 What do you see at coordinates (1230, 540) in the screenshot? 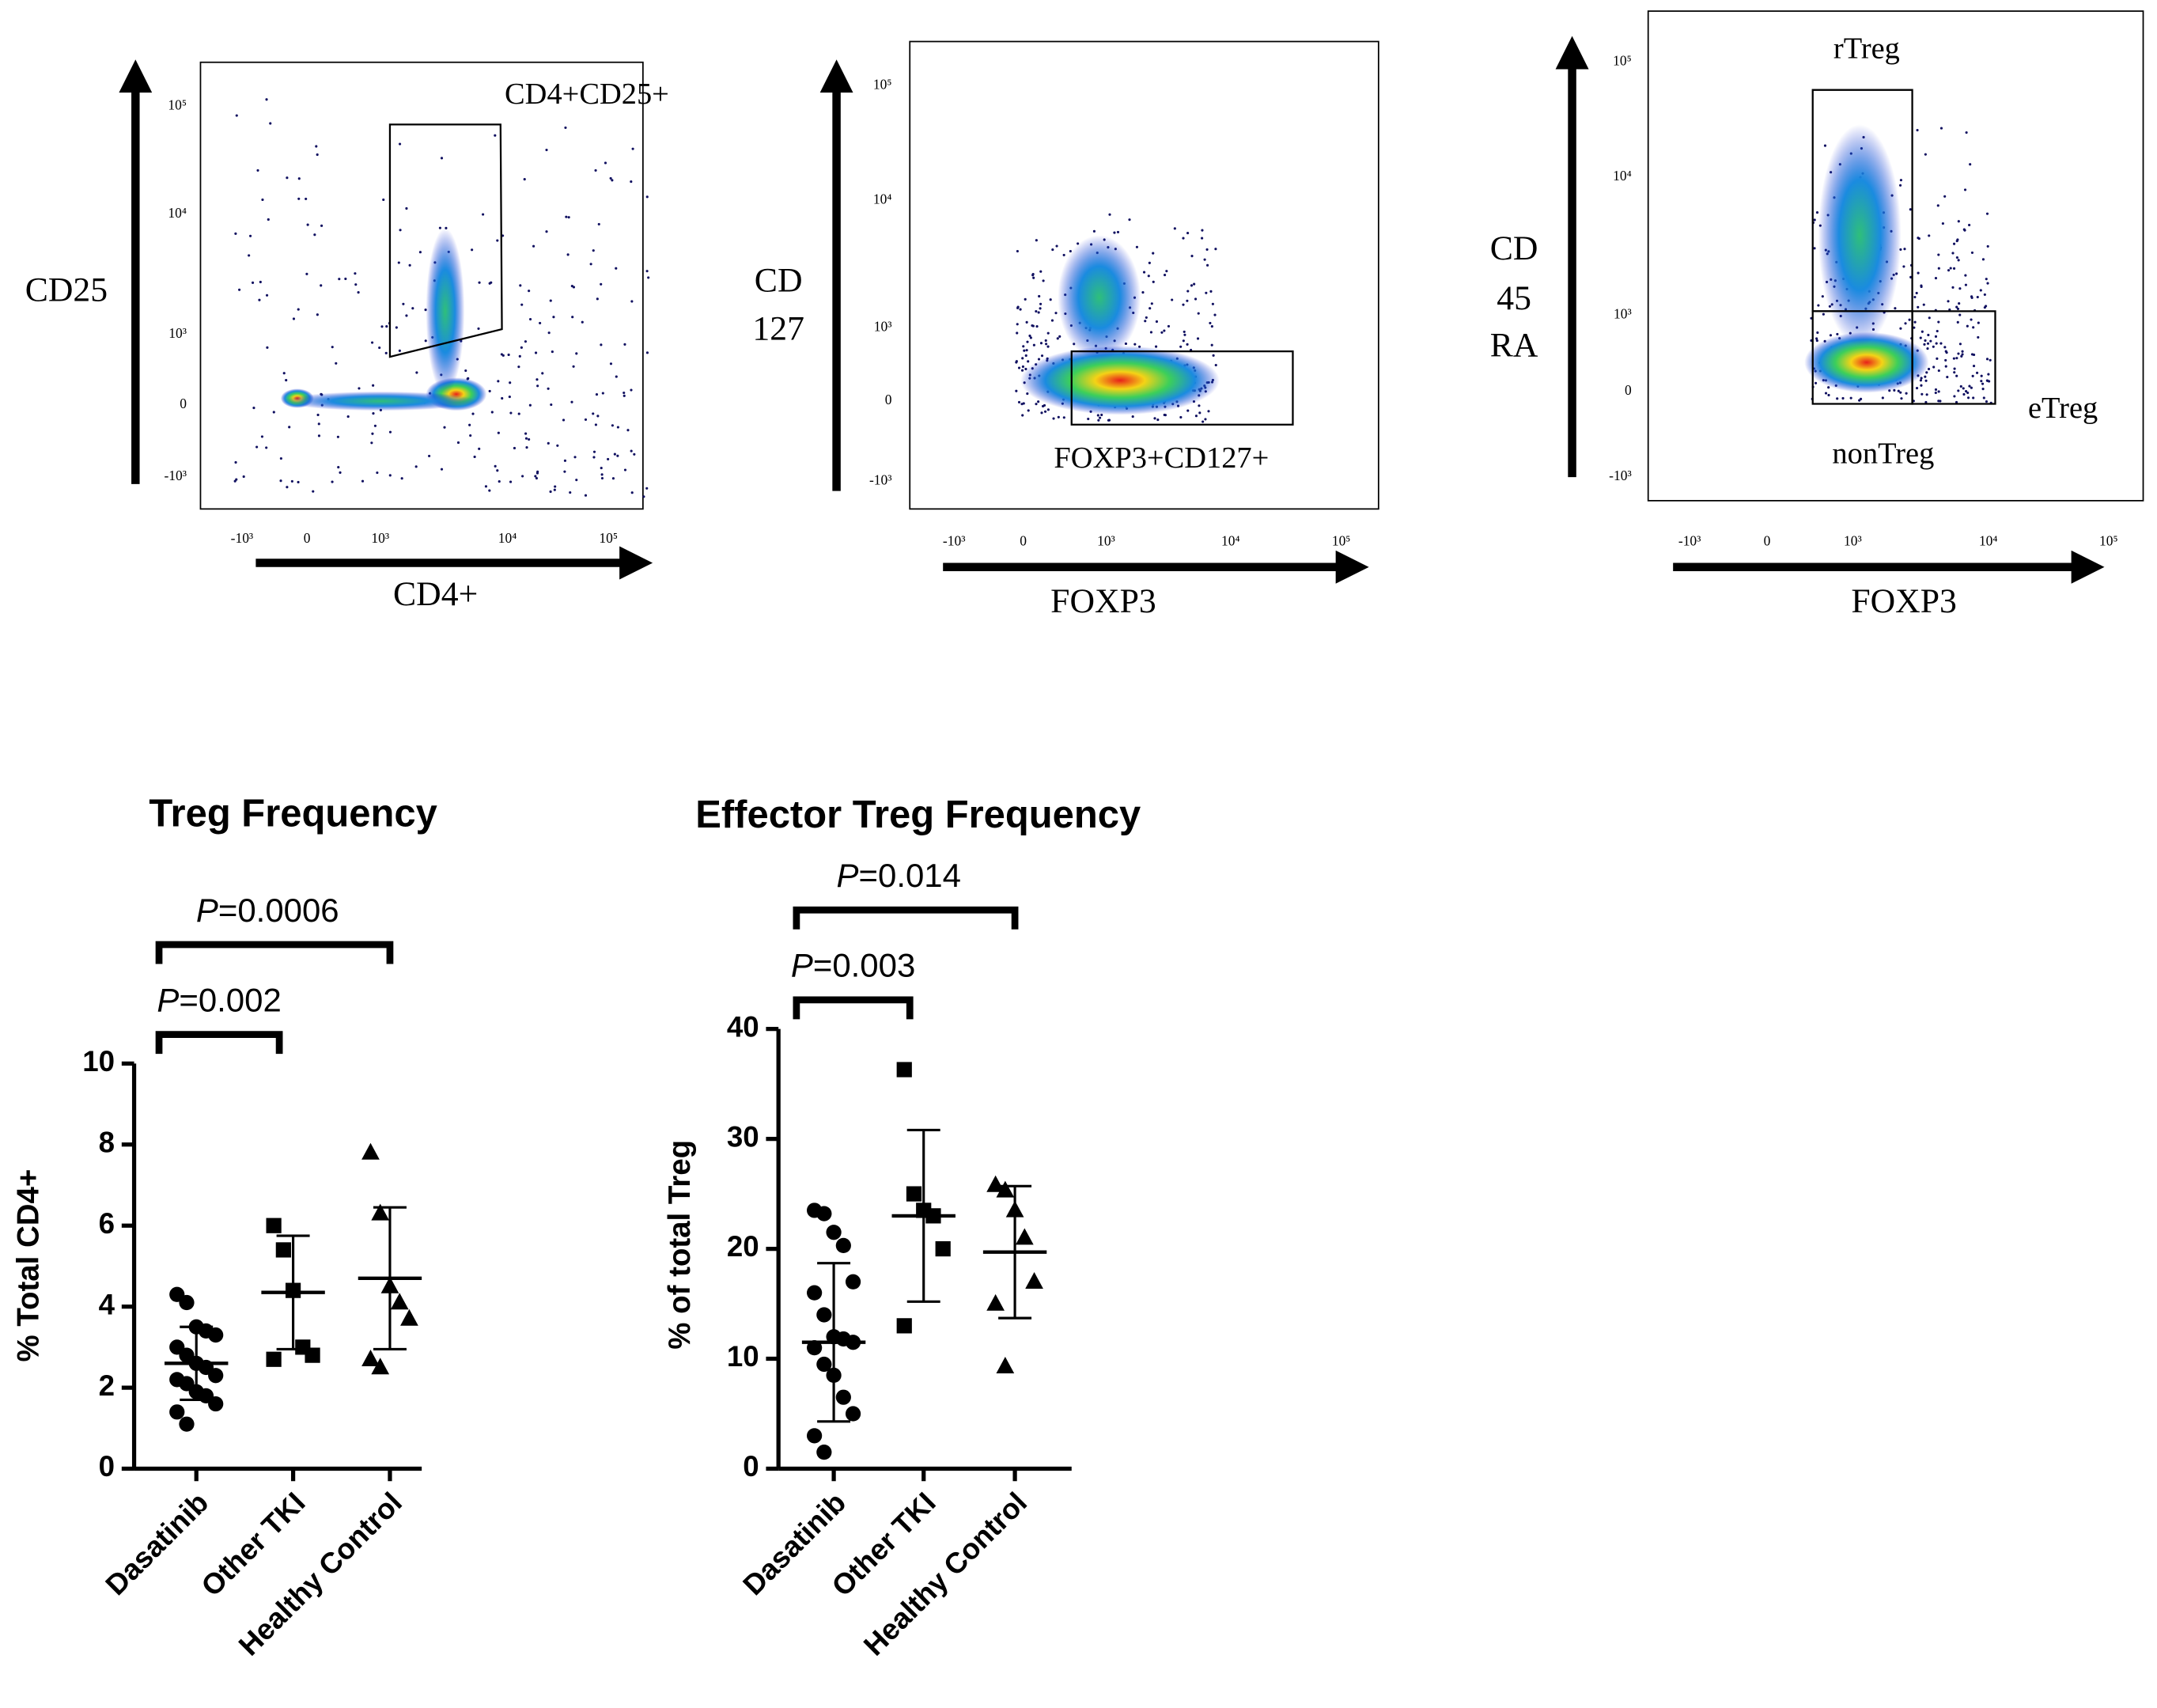
I see `x-tick-label: 10⁴` at bounding box center [1230, 540].